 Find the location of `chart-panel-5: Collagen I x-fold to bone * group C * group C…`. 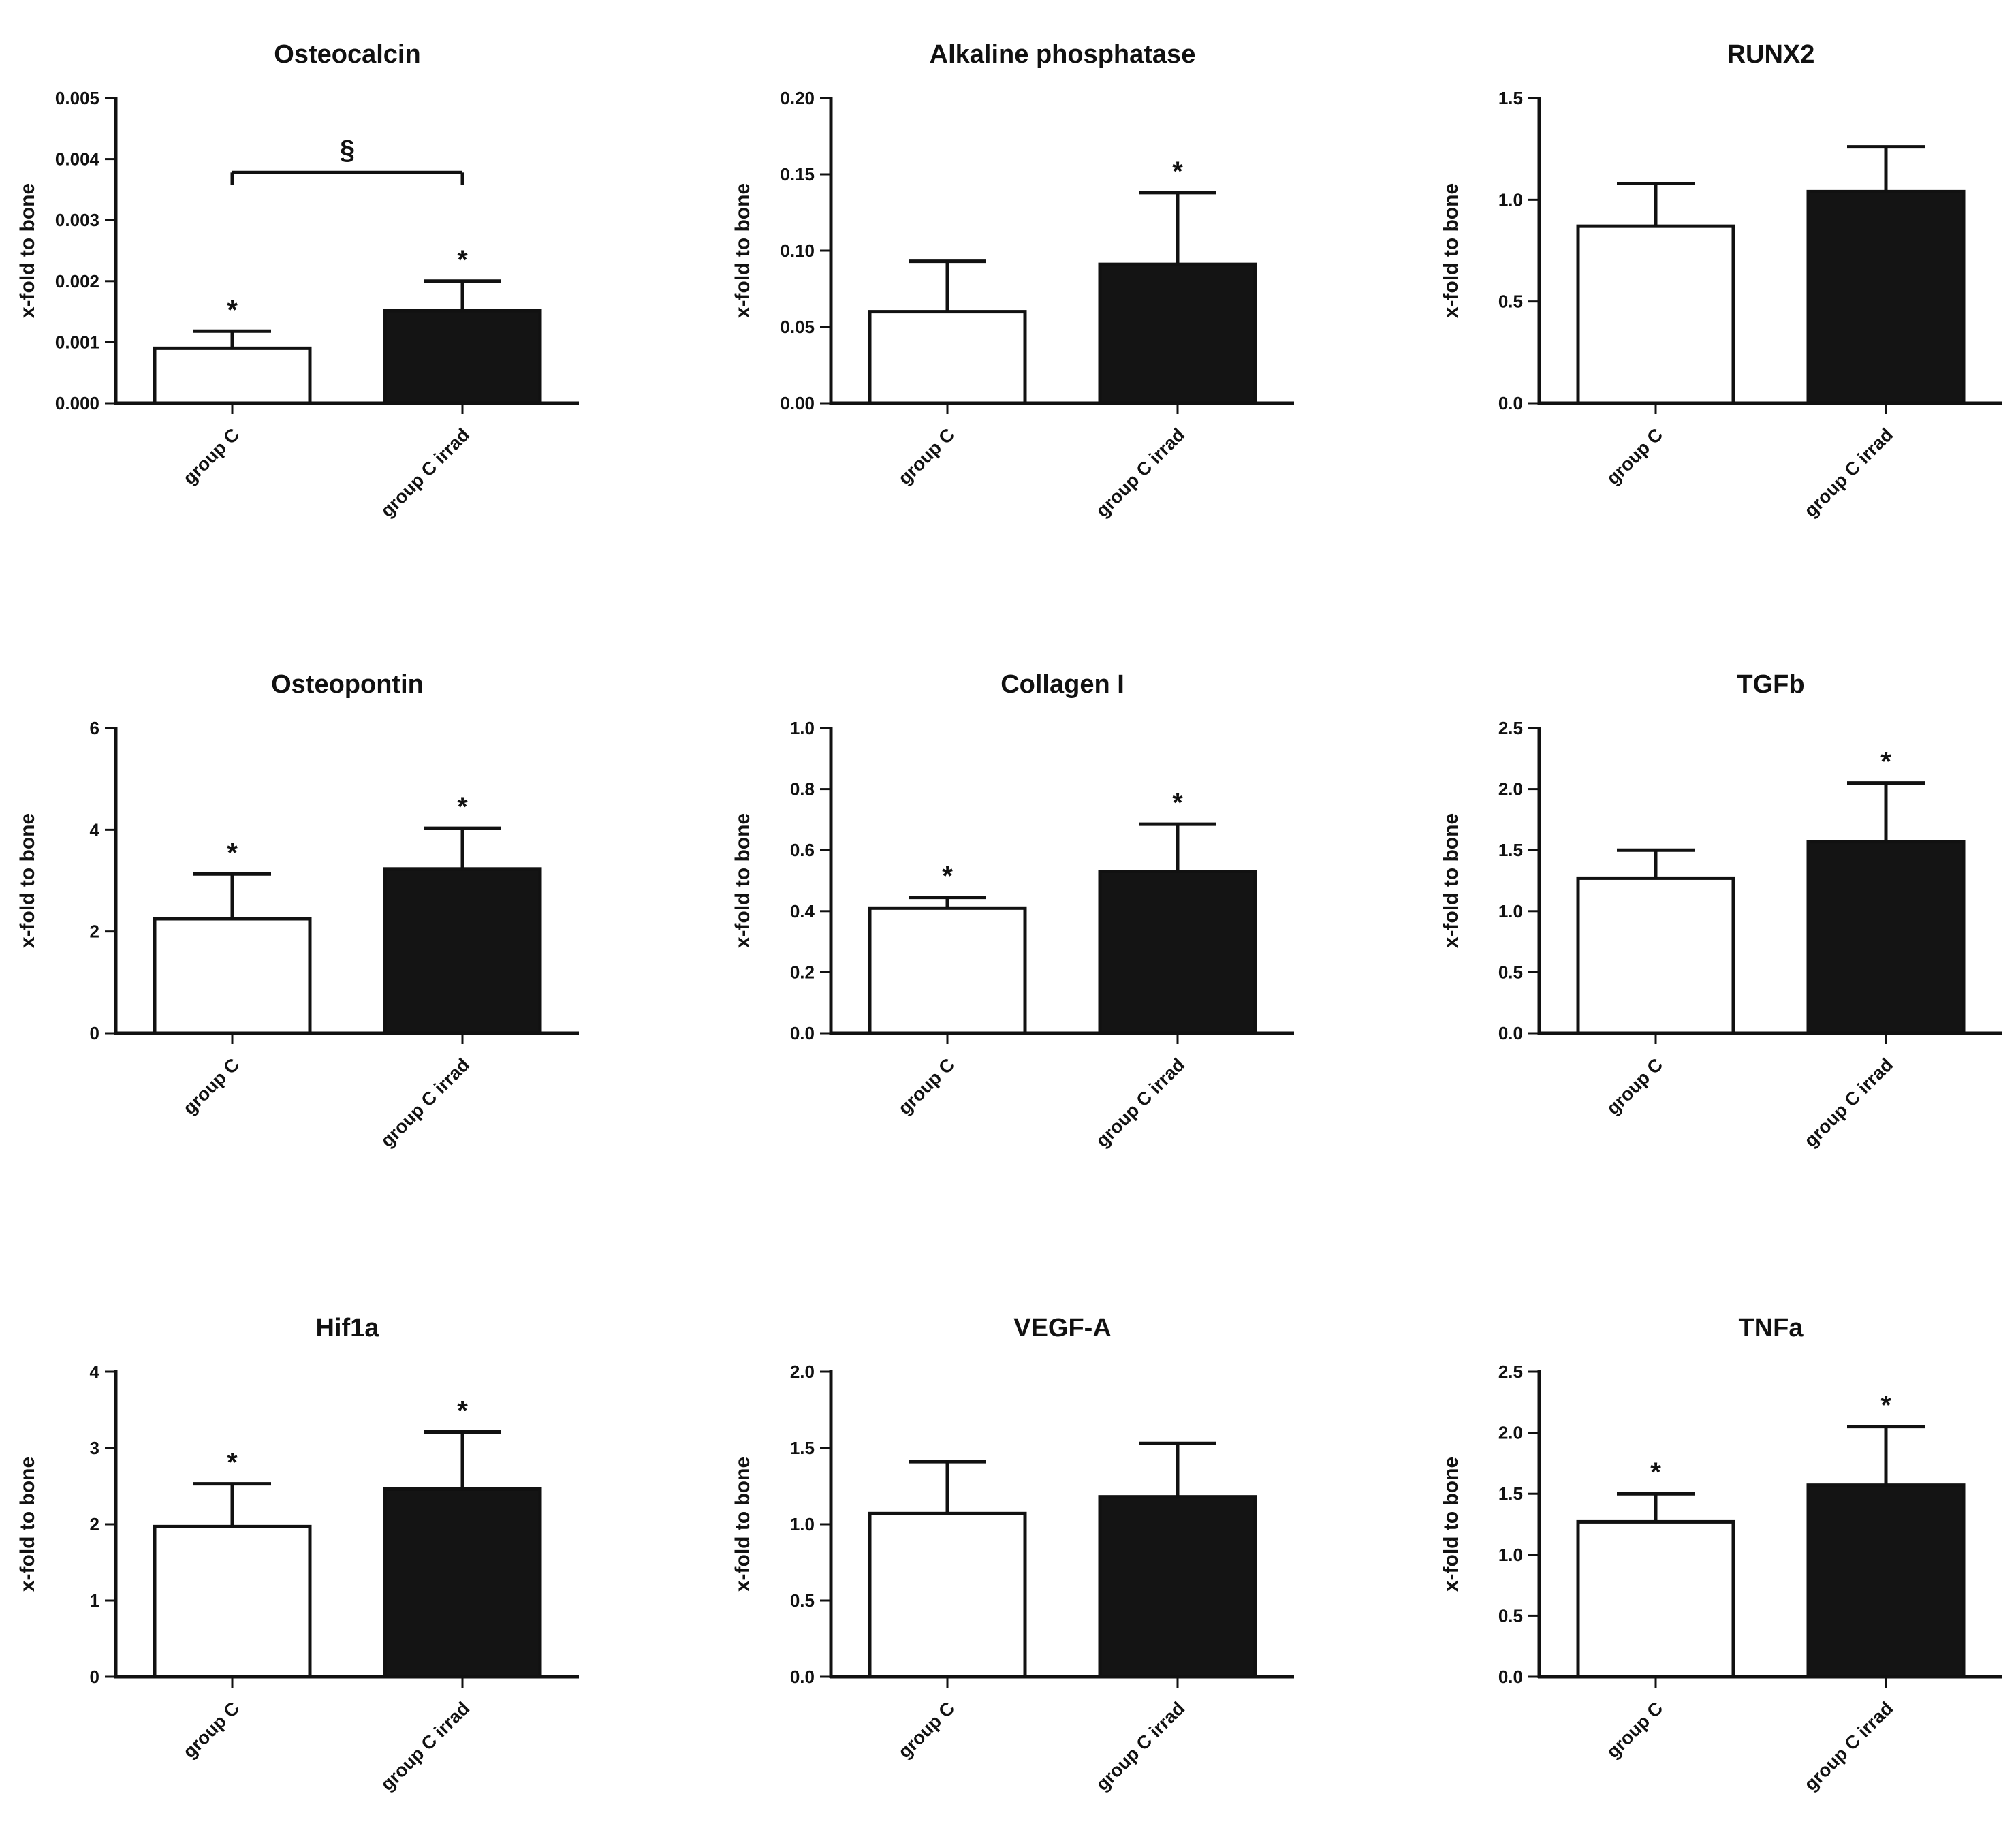

chart-panel-5: Collagen I x-fold to bone * group C * group C… is located at coordinates (1012, 910).